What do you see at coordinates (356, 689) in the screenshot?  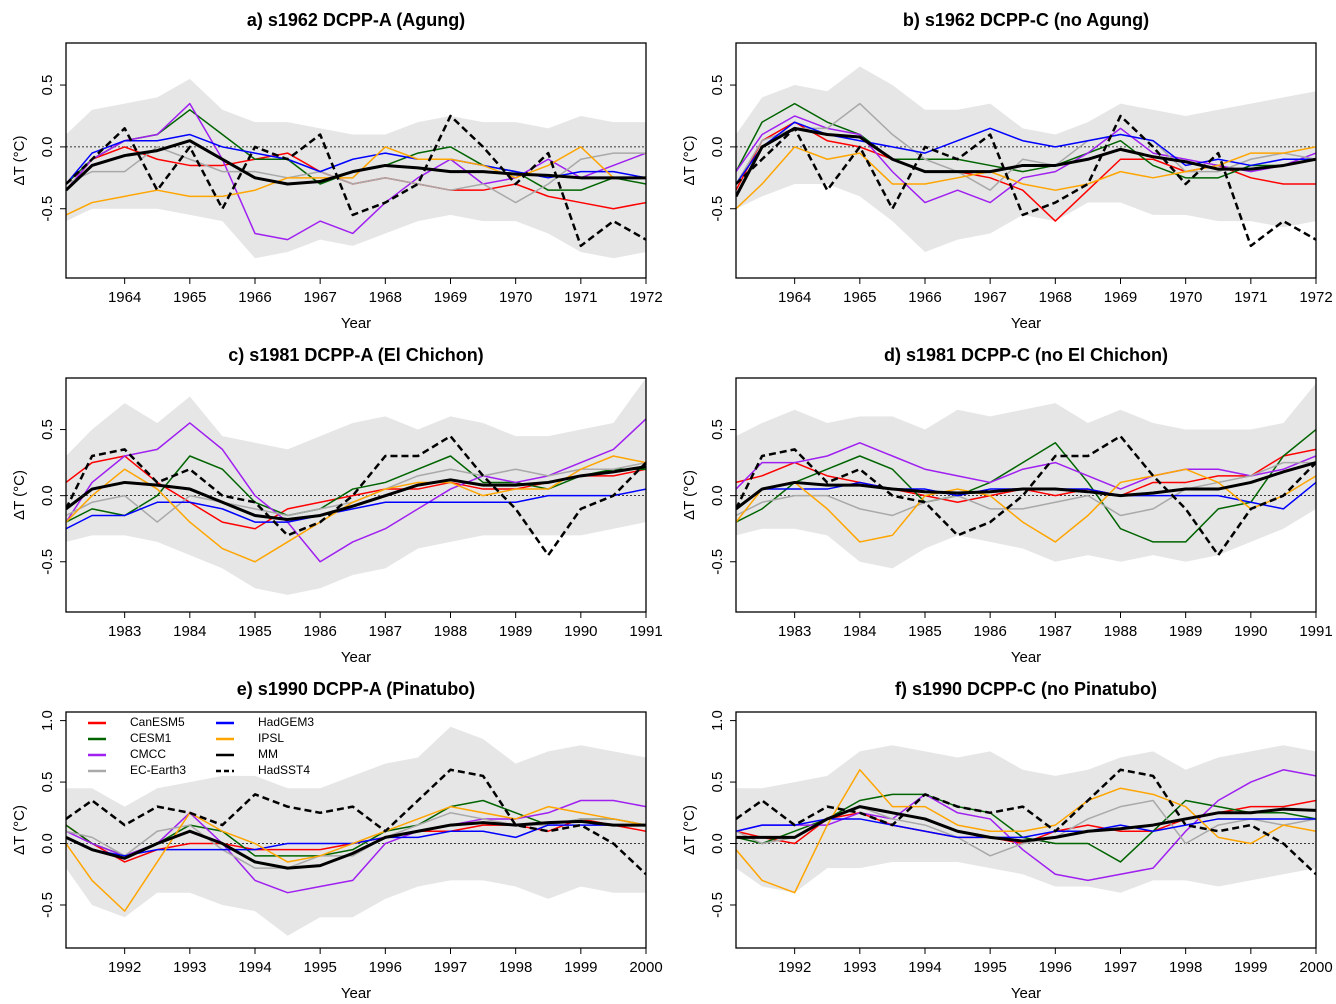 I see `panel-title: e) s1990 DCPP-A (Pinatubo)` at bounding box center [356, 689].